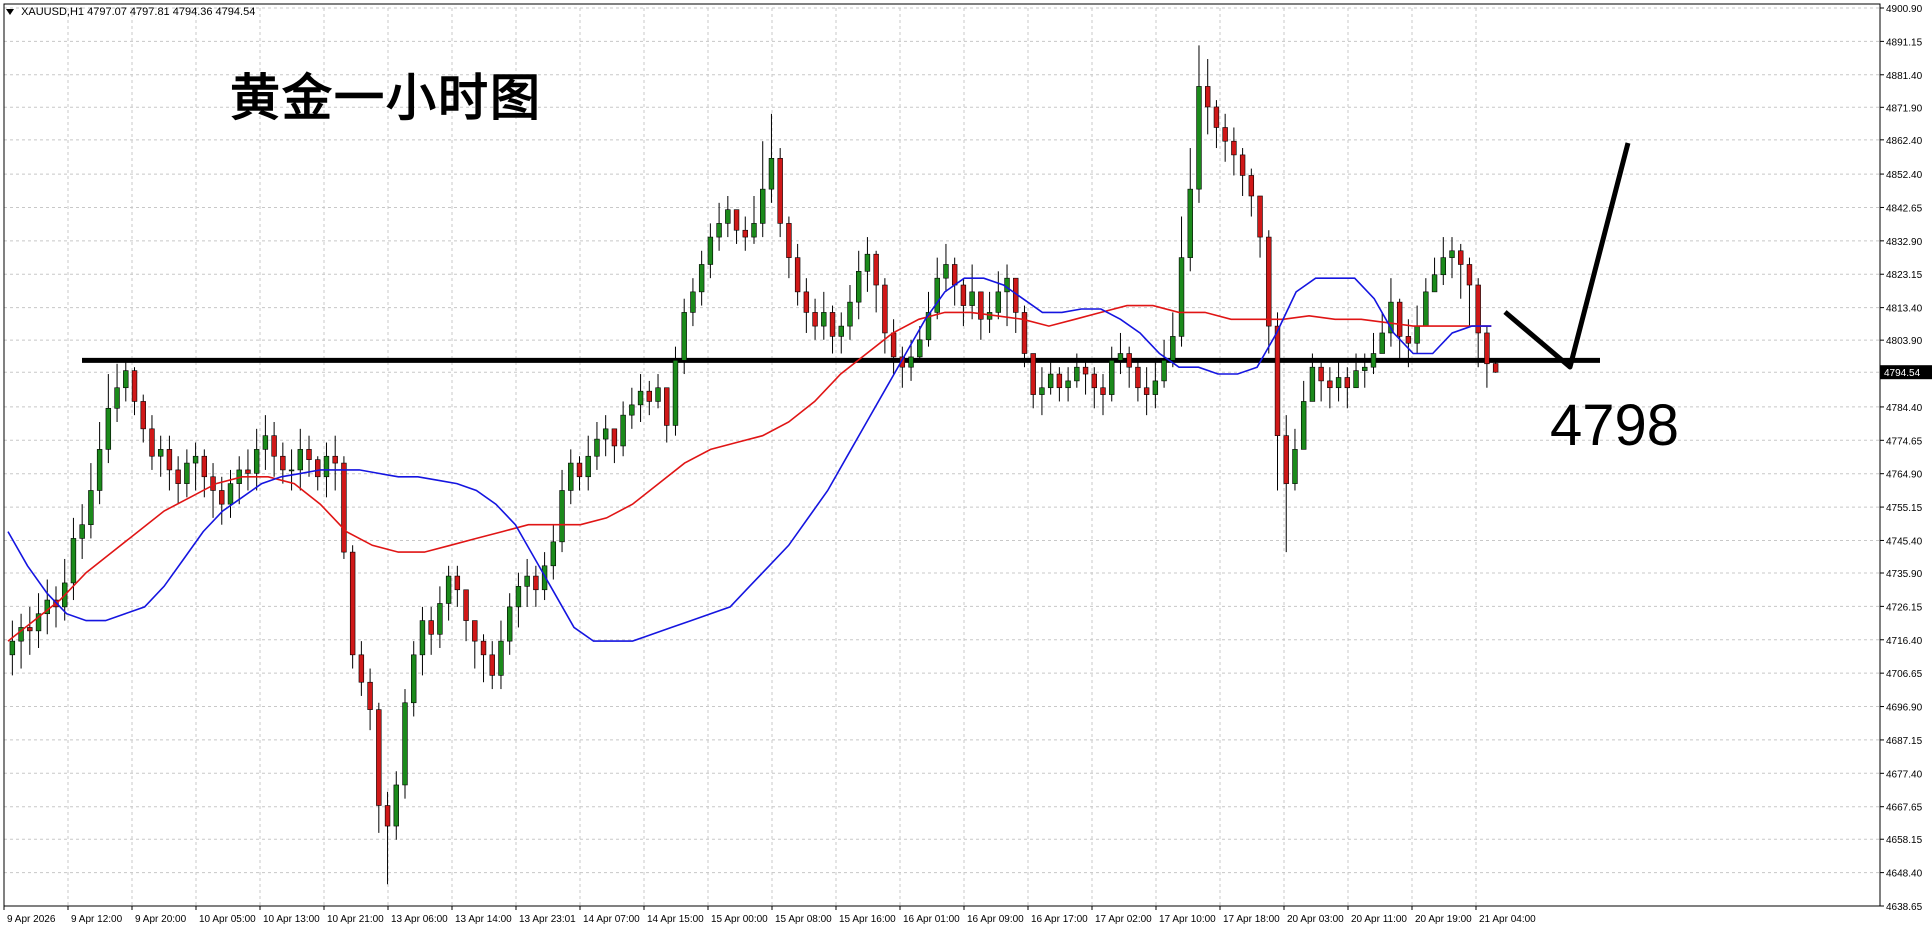  What do you see at coordinates (291, 919) in the screenshot?
I see `x-tick-label: 10 Apr 13:00` at bounding box center [291, 919].